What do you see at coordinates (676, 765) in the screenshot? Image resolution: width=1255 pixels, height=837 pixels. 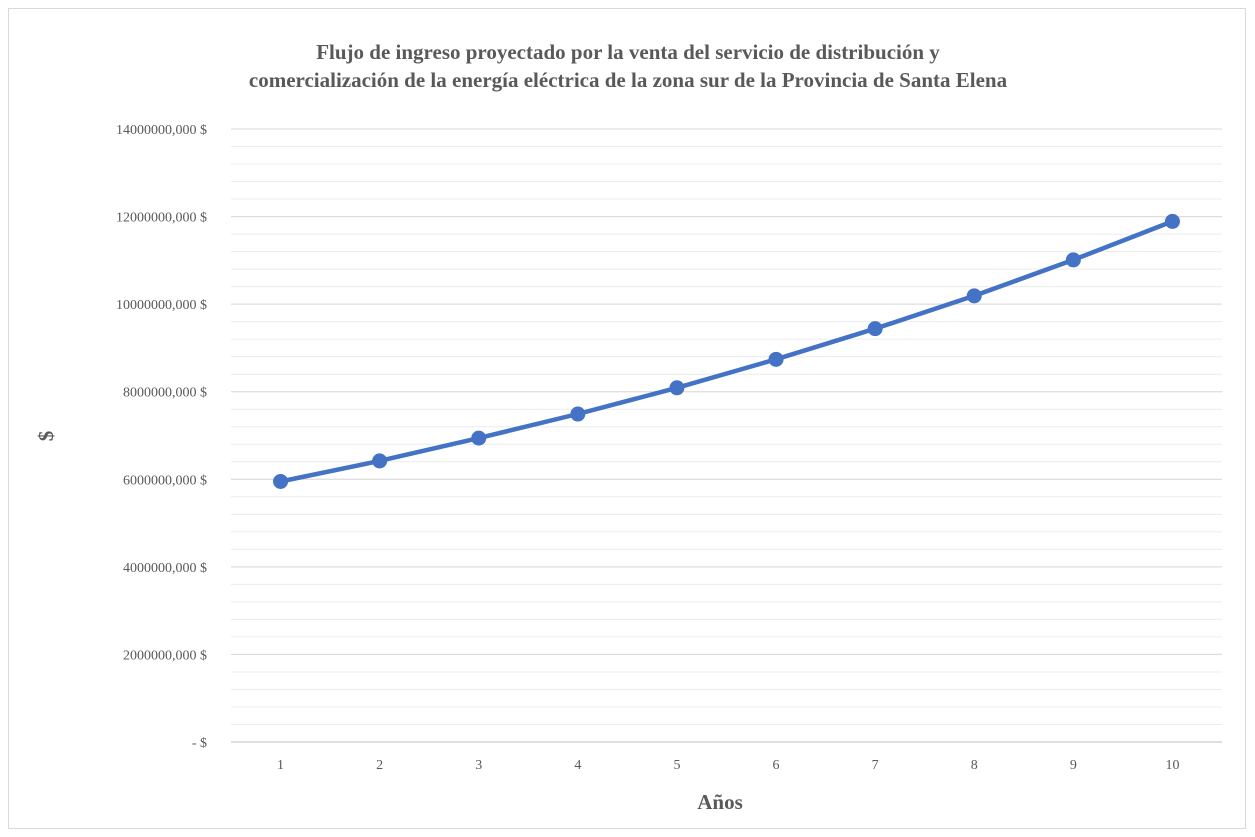 I see `x-tick-label: 5` at bounding box center [676, 765].